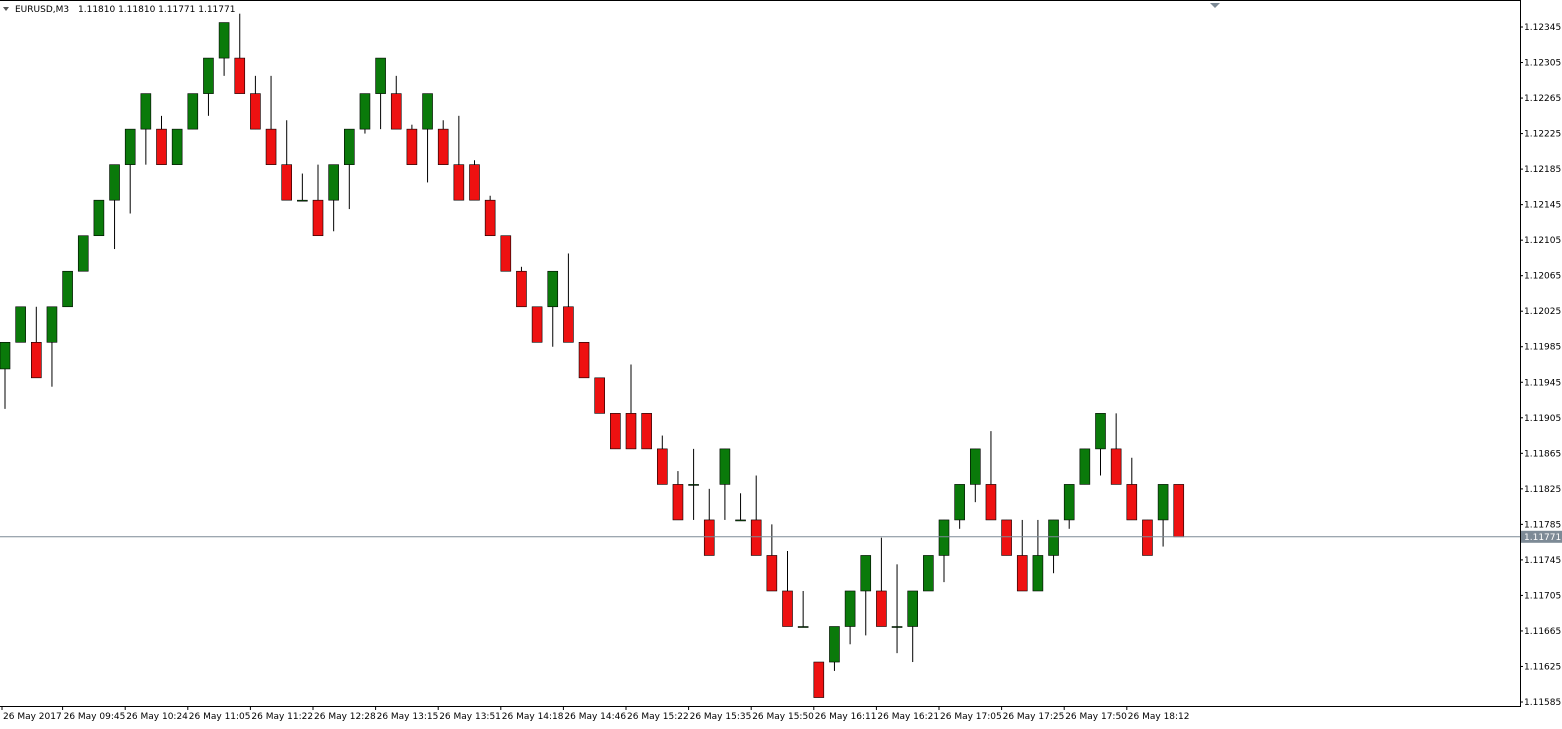 This screenshot has width=1562, height=729. I want to click on header-ohlc: 1.11810 1.11810 1.11771 1.11771, so click(156, 10).